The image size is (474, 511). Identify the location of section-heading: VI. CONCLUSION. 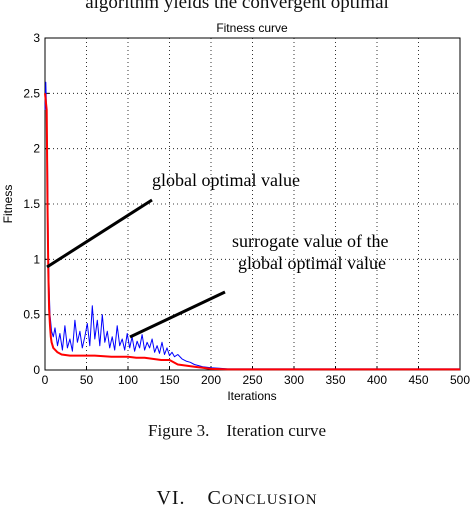
(237, 498).